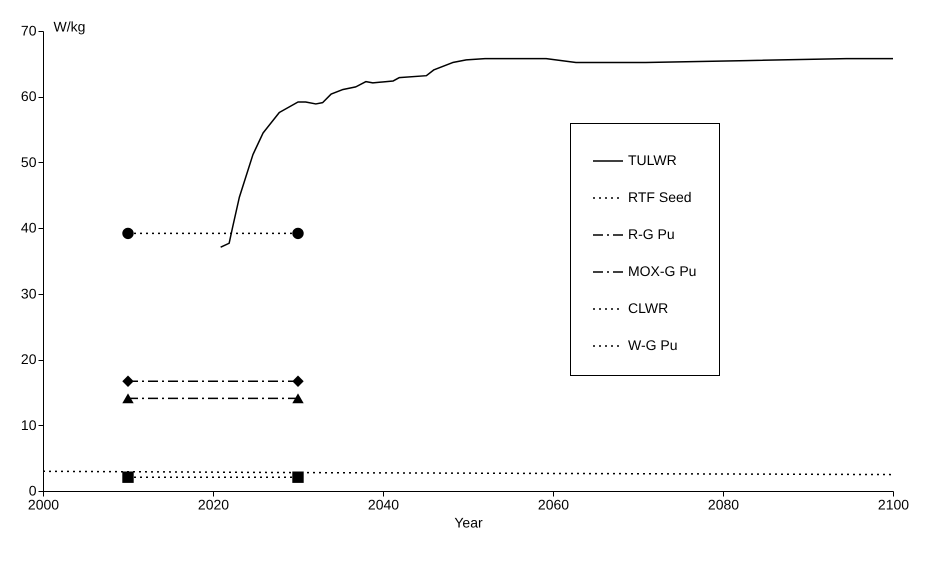 This screenshot has width=935, height=567. Describe the element at coordinates (894, 504) in the screenshot. I see `x-tick-label: 2100` at that location.